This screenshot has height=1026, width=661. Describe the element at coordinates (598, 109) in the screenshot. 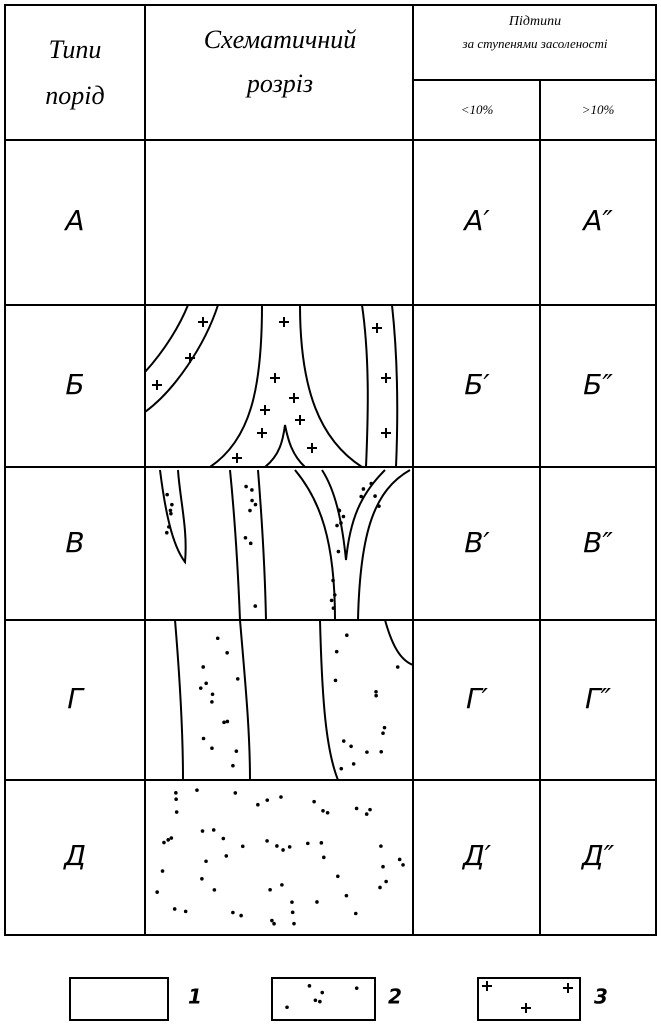

I see `header-high: >10%` at that location.